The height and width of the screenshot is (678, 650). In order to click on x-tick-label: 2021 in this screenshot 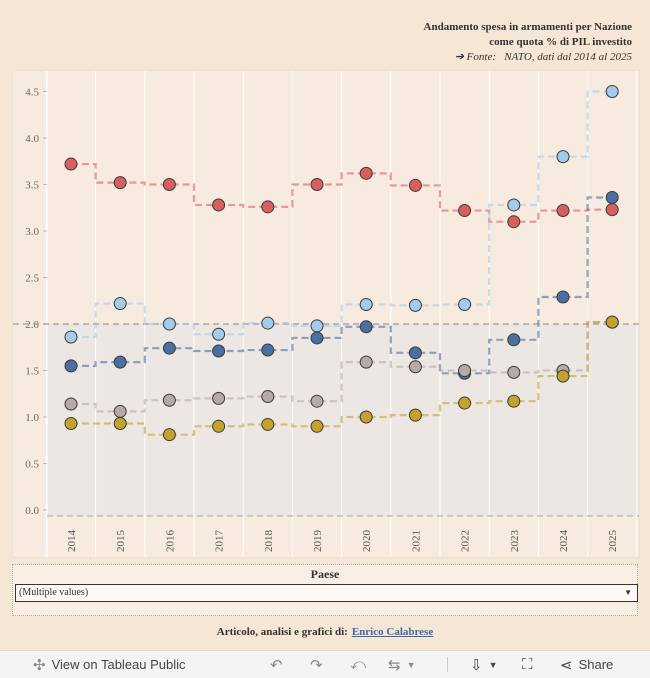, I will do `click(416, 541)`.